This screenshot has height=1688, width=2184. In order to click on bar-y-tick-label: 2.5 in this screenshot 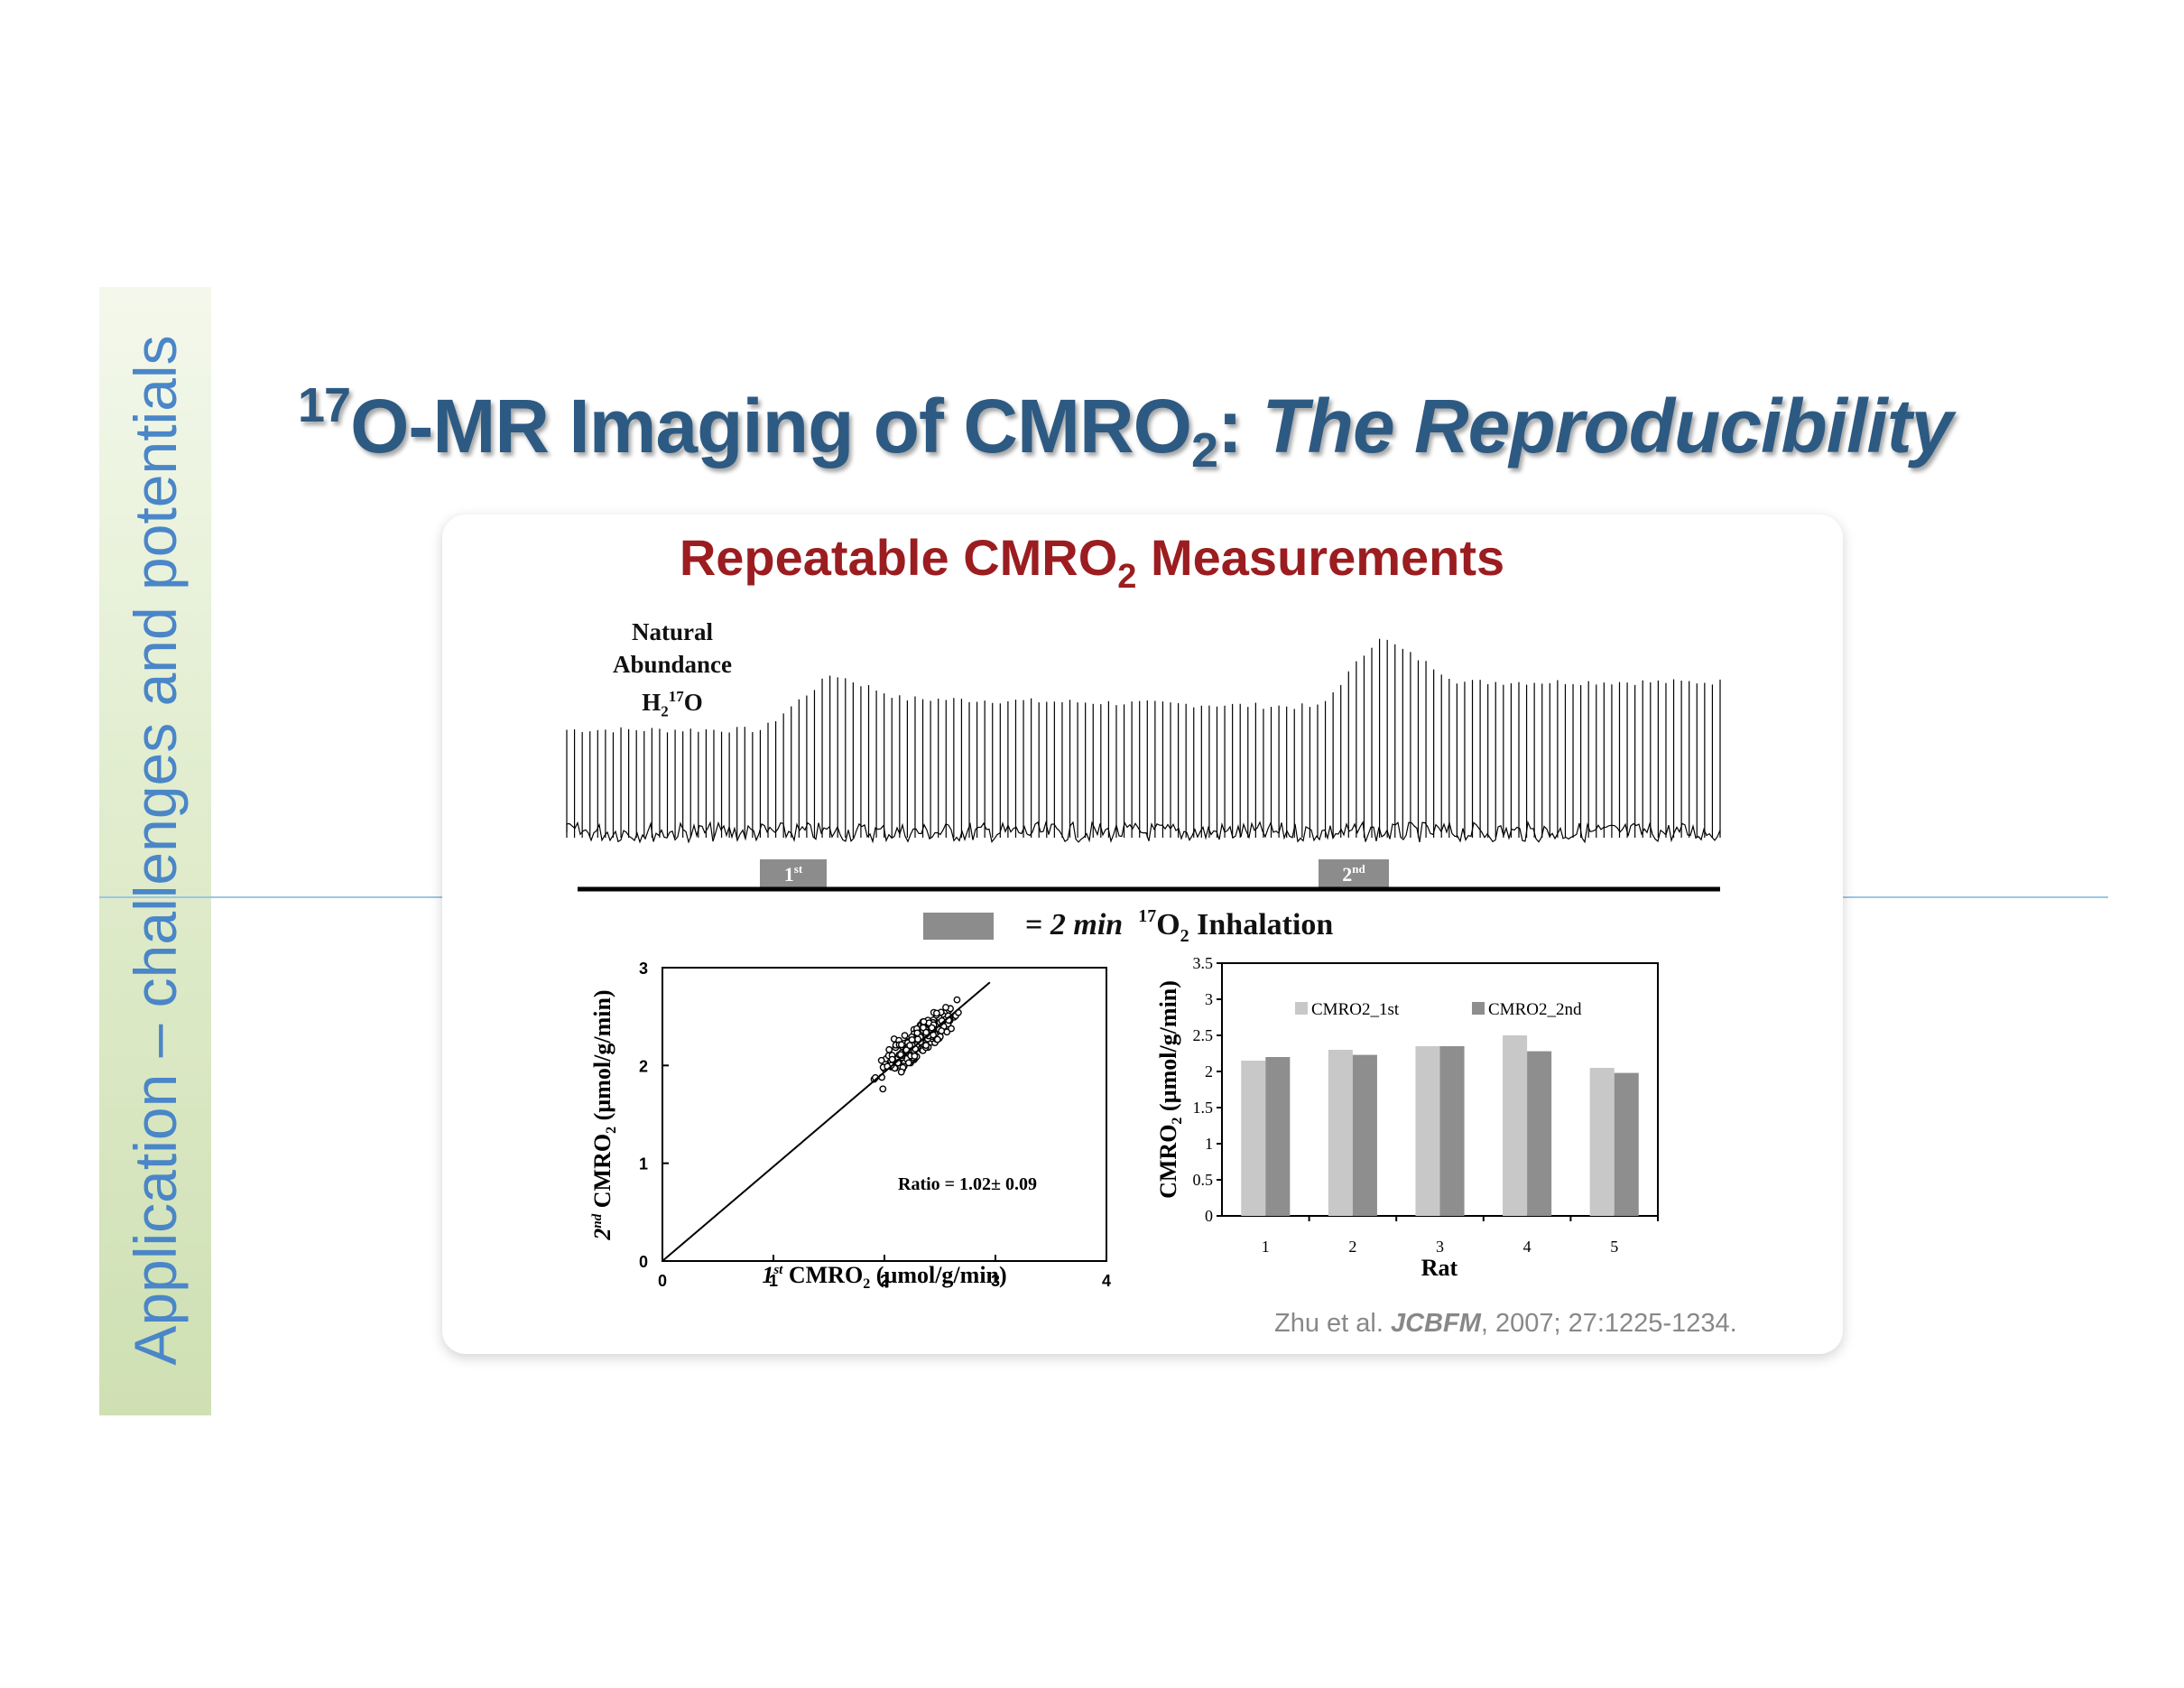, I will do `click(1203, 1035)`.